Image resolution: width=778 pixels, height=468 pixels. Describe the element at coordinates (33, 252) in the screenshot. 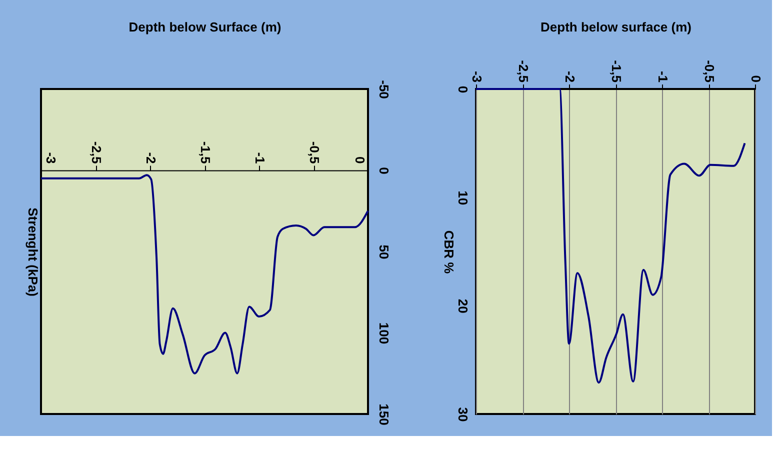

I see `y-axis-title: Strenght (kPa)` at that location.